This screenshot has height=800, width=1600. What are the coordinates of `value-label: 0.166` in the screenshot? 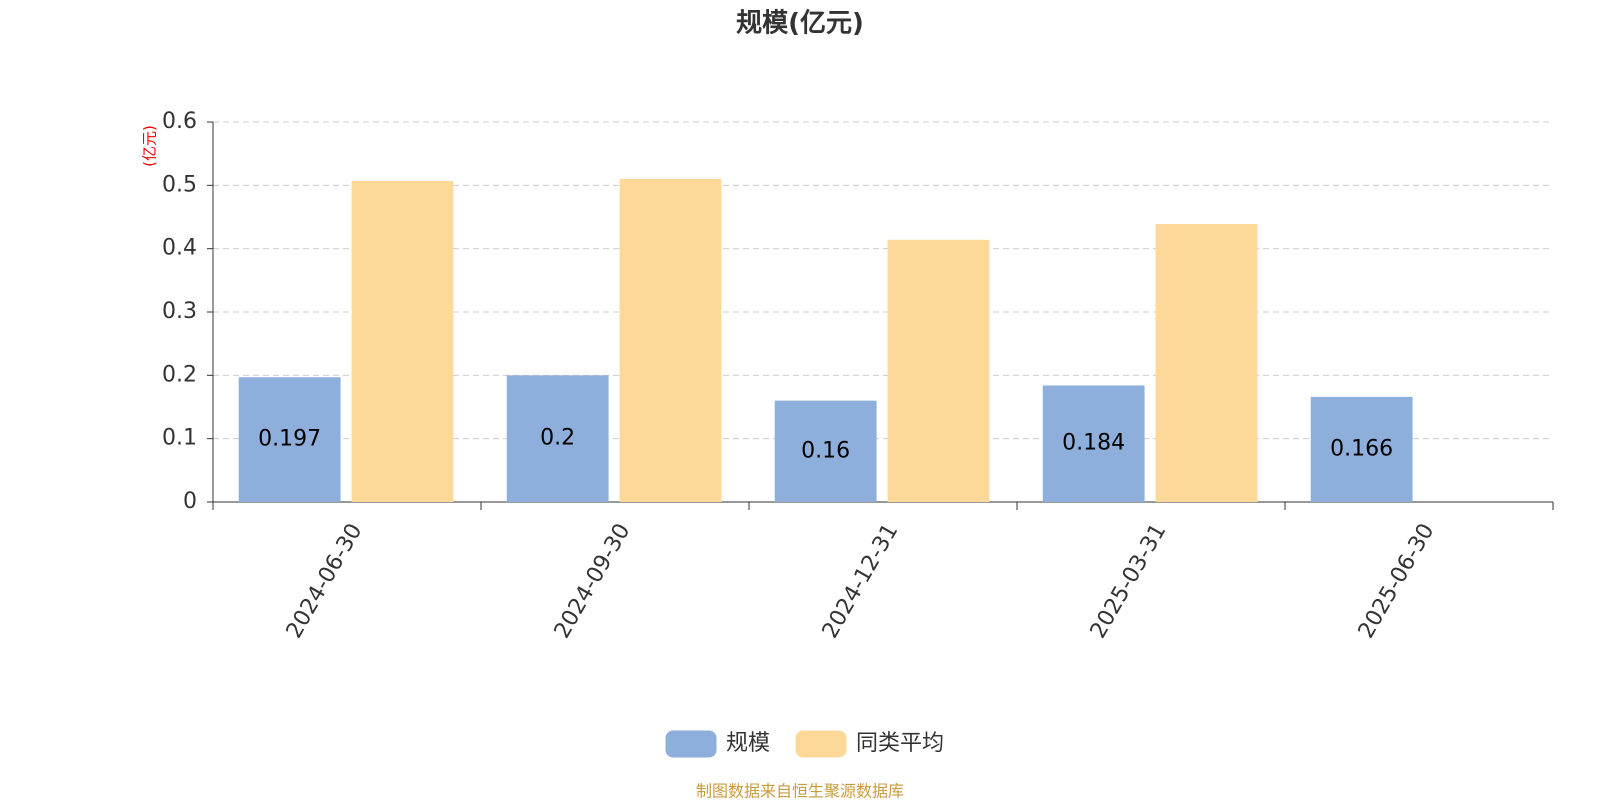 It's located at (1361, 448).